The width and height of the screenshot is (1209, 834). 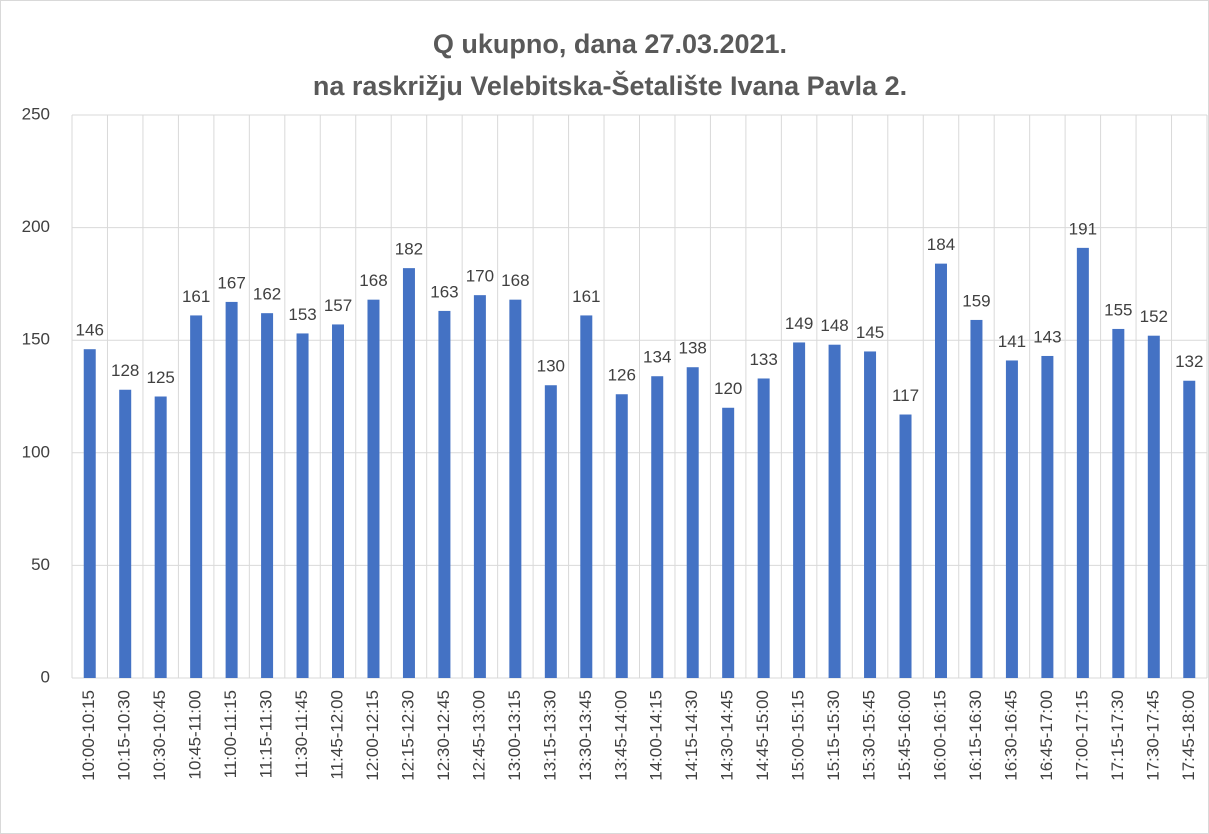 I want to click on x-tick-label: 14:30-14:45, so click(x=727, y=735).